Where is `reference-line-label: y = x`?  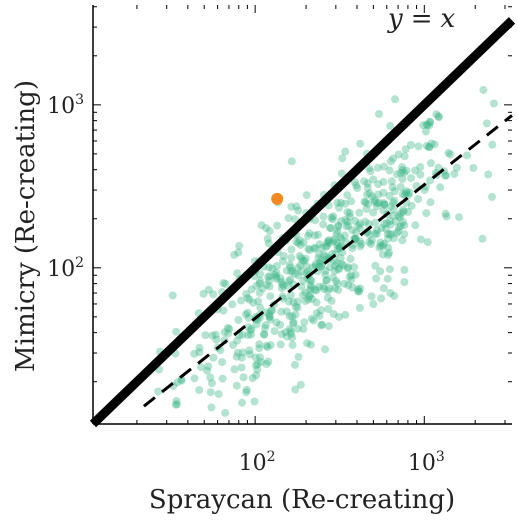 reference-line-label: y = x is located at coordinates (421, 19).